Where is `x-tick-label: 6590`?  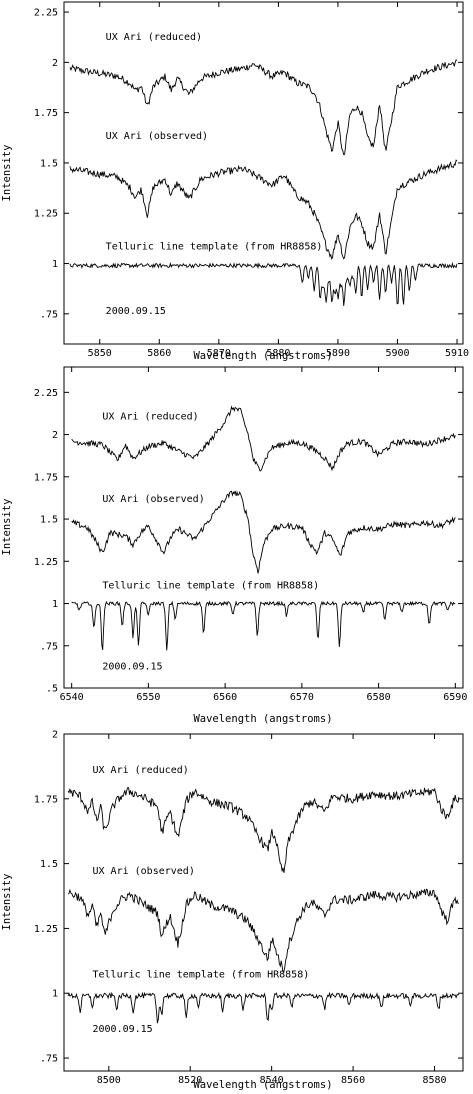
x-tick-label: 6590 is located at coordinates (455, 697).